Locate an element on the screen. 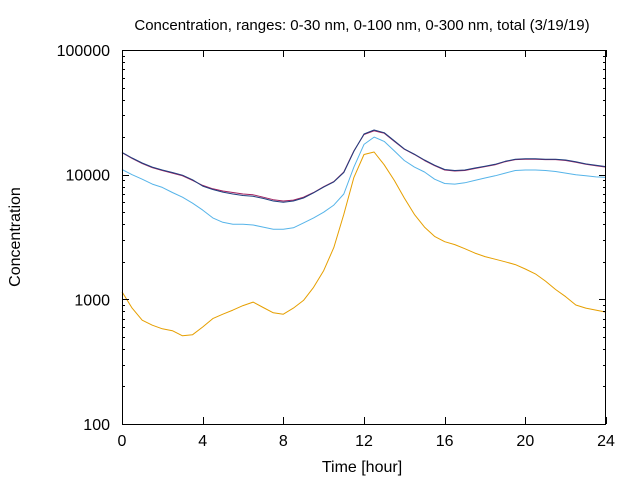 This screenshot has height=480, width=640. x-tick-label: 16 is located at coordinates (445, 441).